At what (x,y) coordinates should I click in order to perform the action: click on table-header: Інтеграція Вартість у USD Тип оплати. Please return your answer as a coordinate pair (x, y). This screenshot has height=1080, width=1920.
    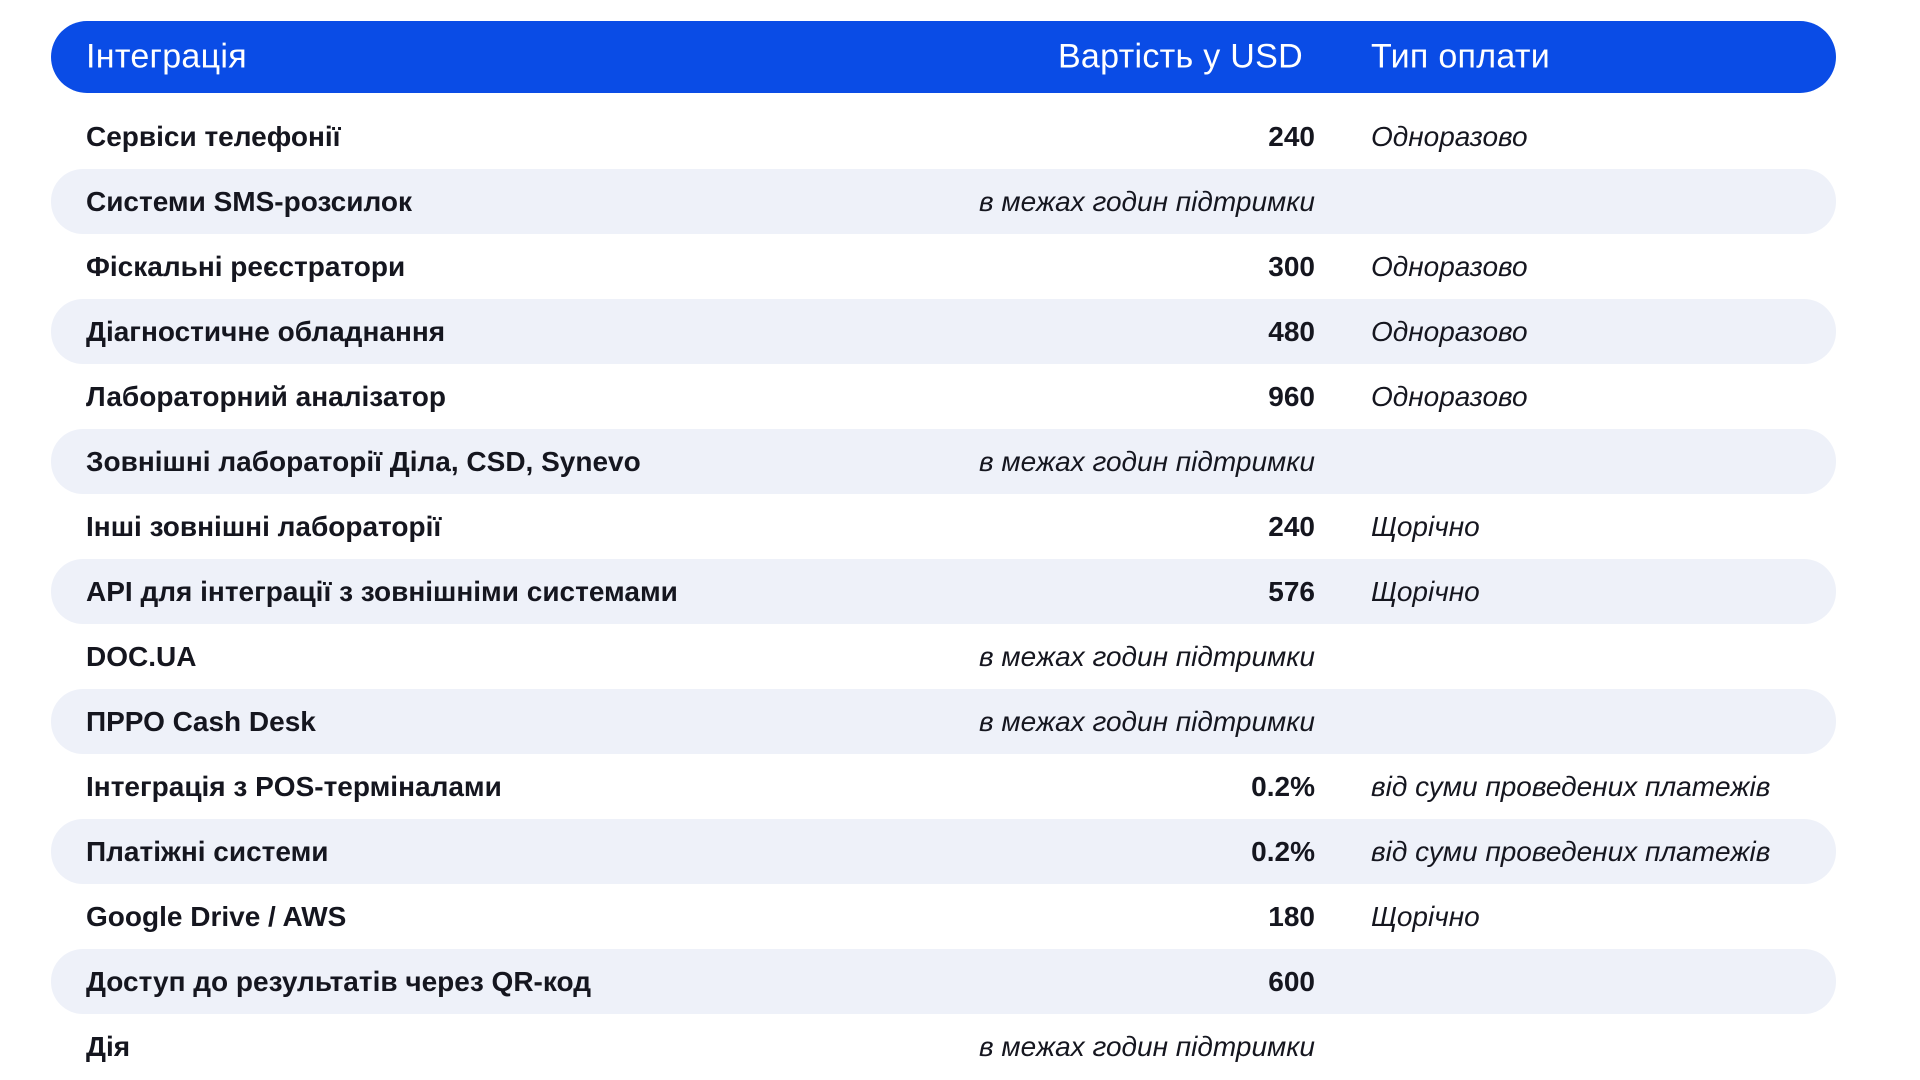
    Looking at the image, I should click on (943, 57).